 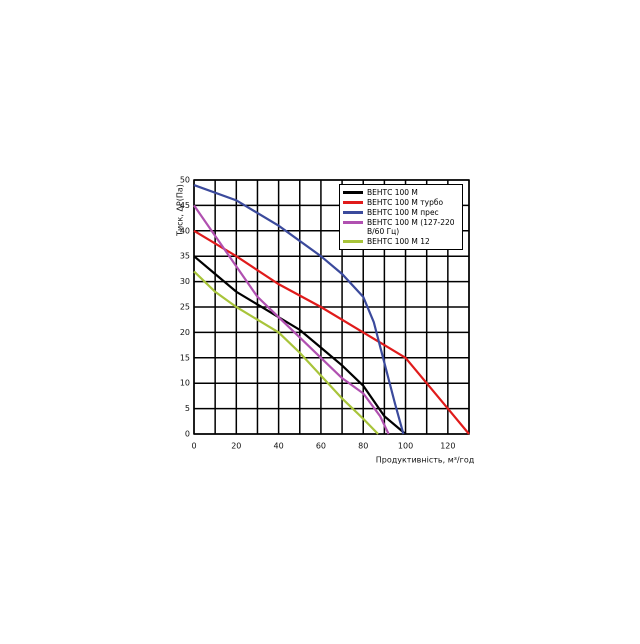 I want to click on legend-label: ВЕНТС 100 М прес, so click(x=403, y=212).